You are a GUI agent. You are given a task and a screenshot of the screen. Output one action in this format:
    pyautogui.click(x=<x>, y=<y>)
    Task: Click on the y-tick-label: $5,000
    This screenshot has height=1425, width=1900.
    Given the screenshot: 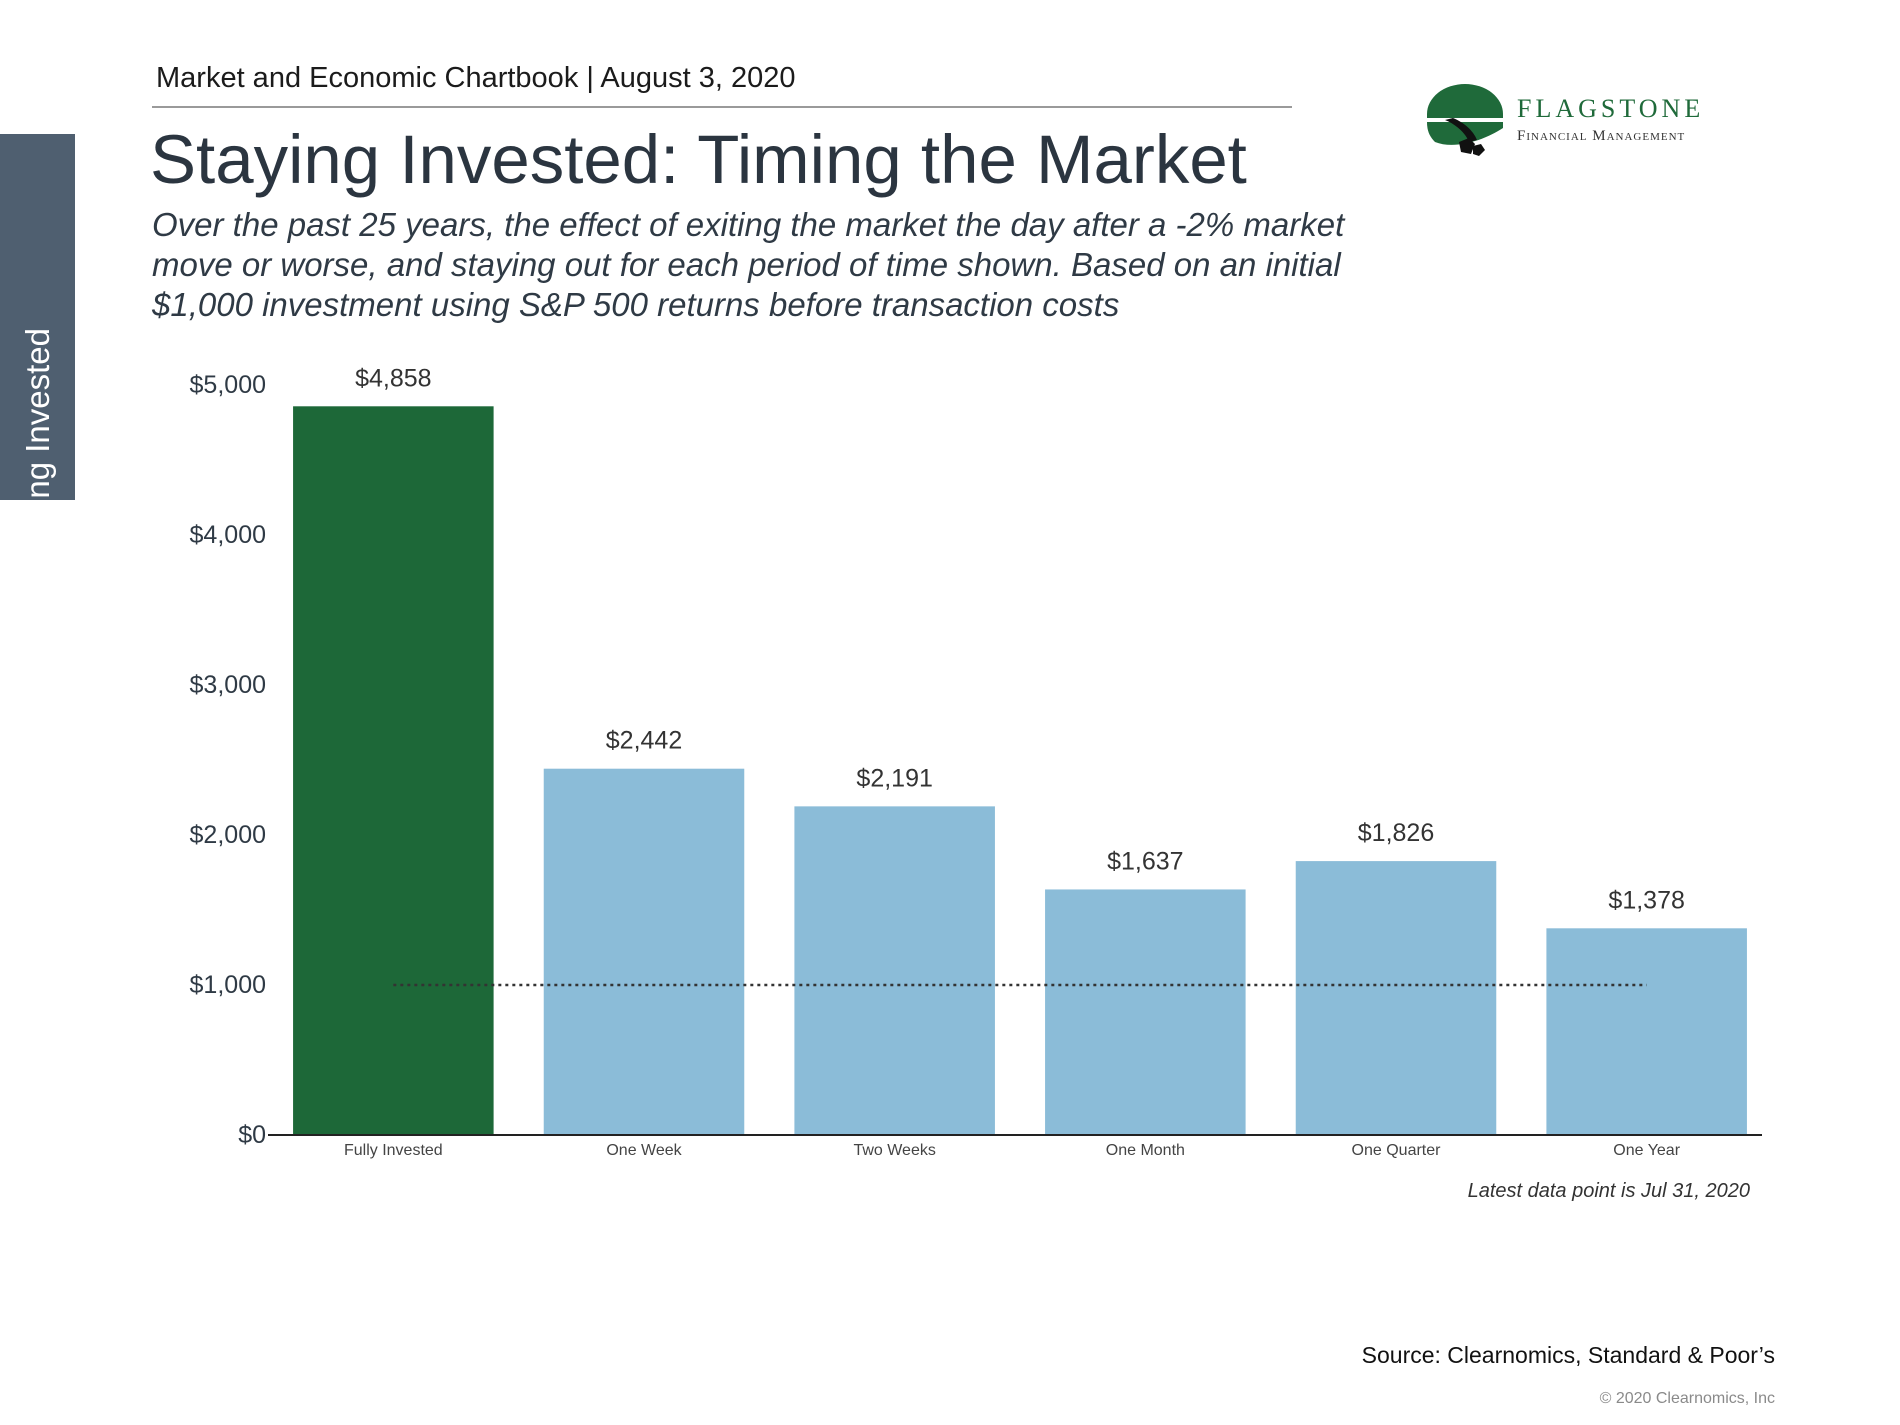 What is the action you would take?
    pyautogui.click(x=228, y=385)
    